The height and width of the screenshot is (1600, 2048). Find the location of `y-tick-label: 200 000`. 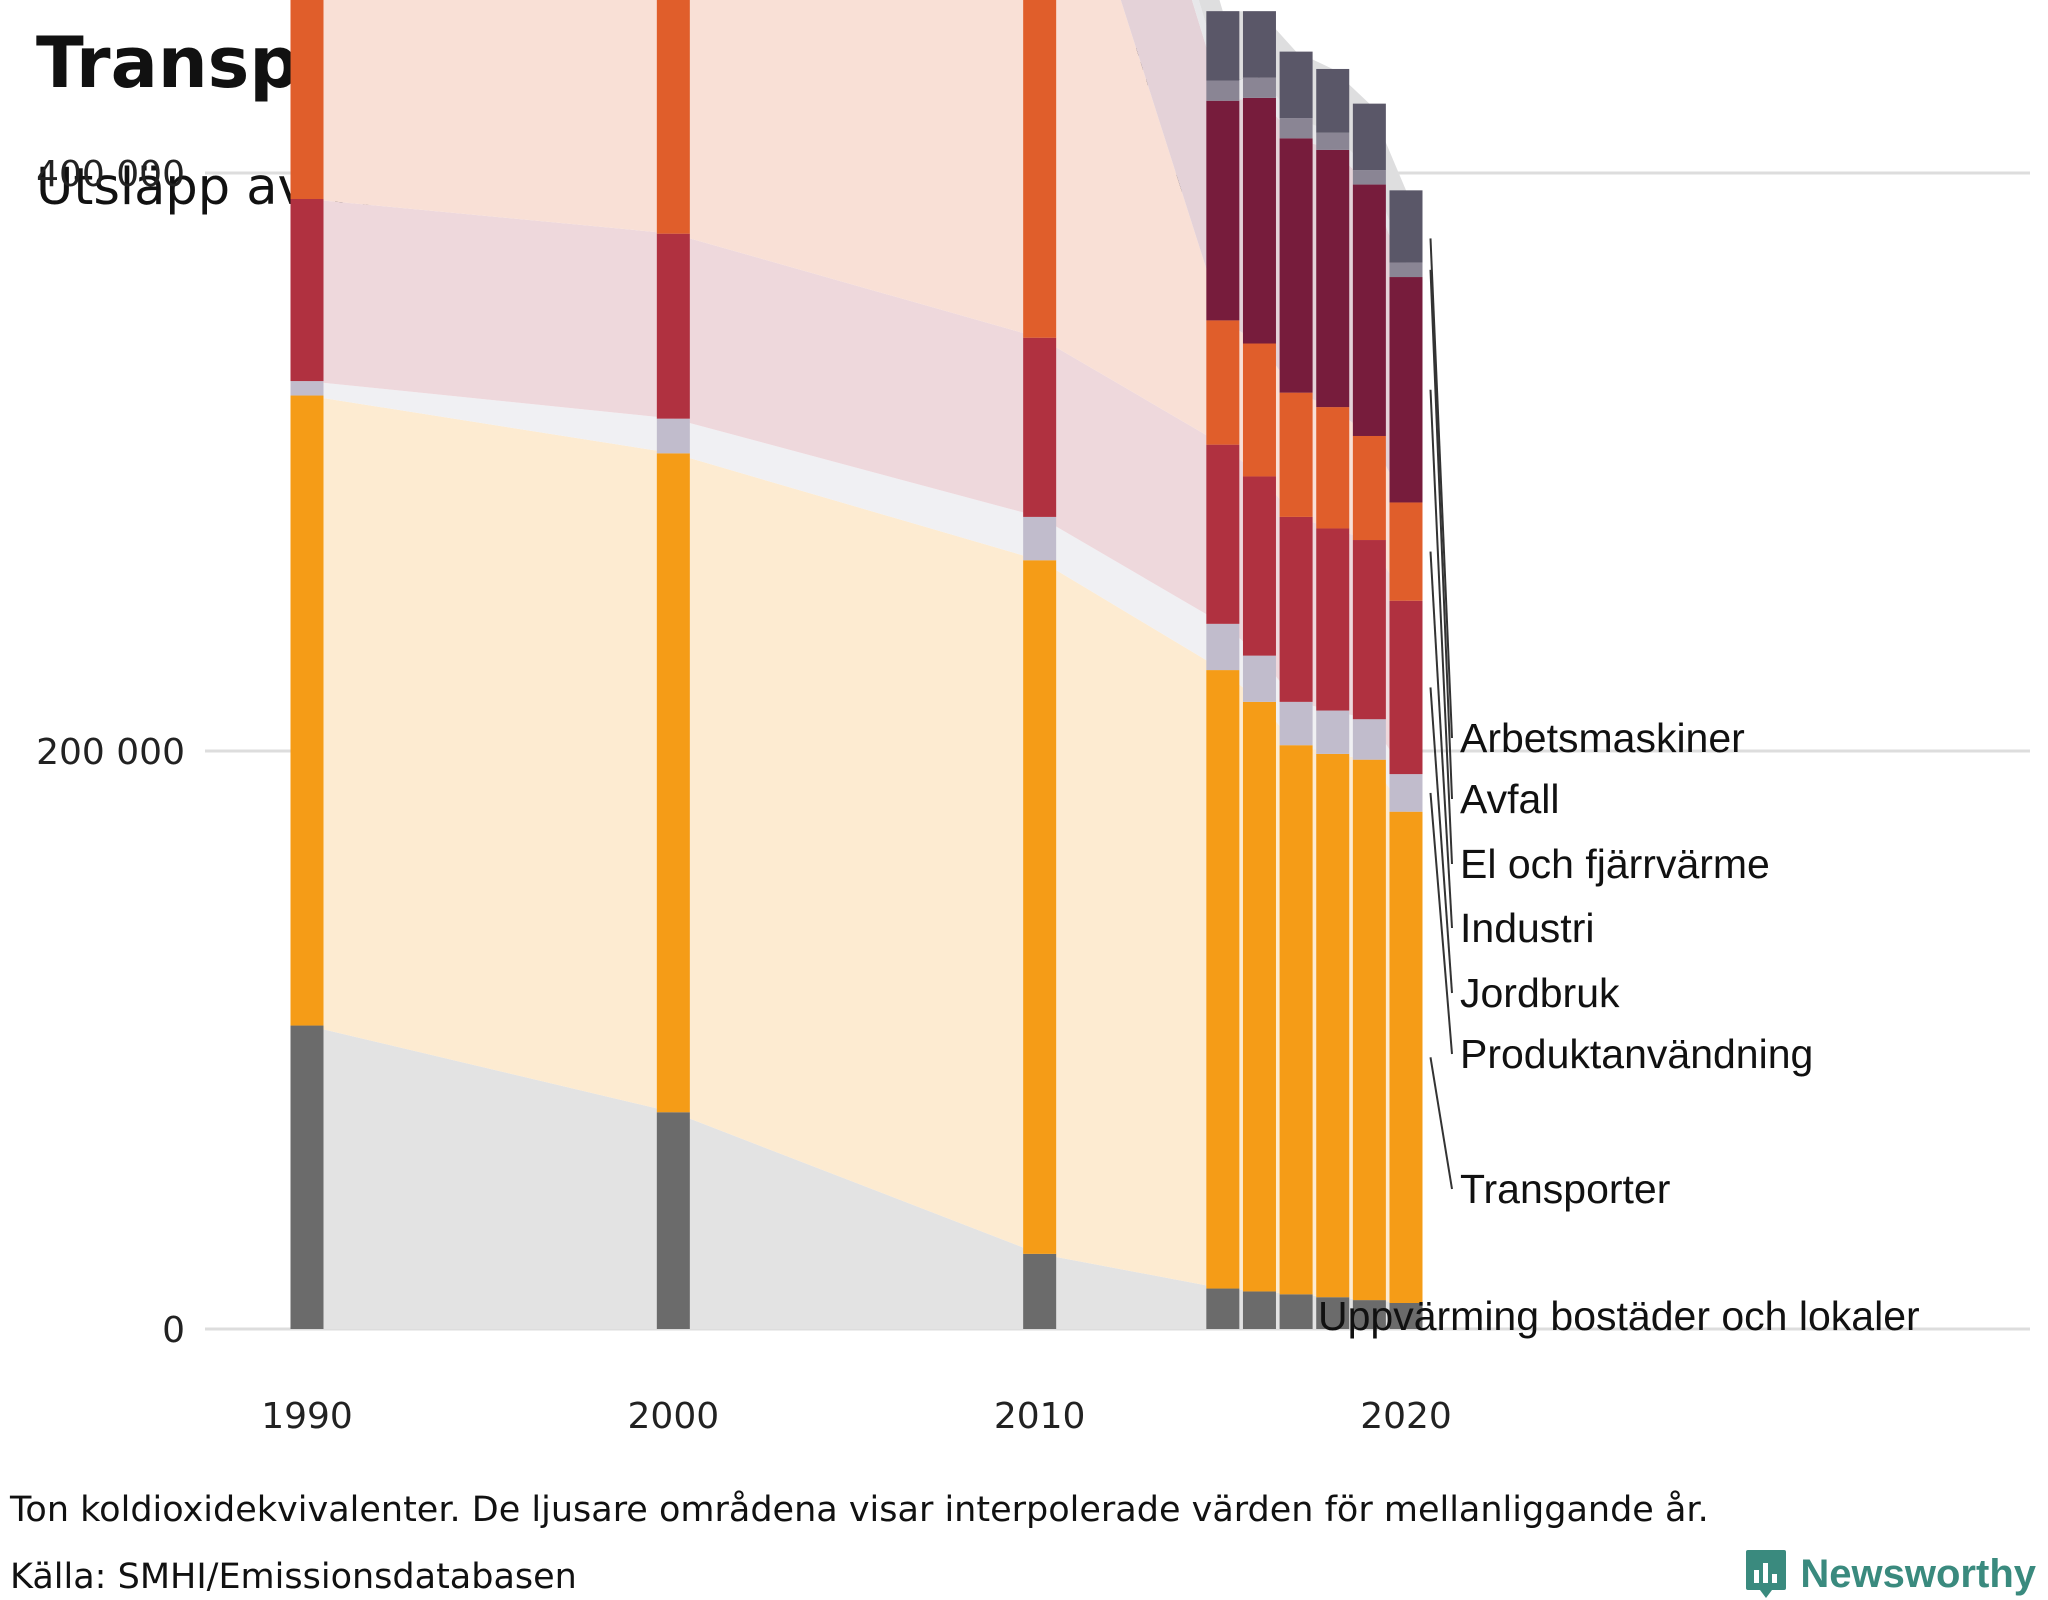

y-tick-label: 200 000 is located at coordinates (110, 752).